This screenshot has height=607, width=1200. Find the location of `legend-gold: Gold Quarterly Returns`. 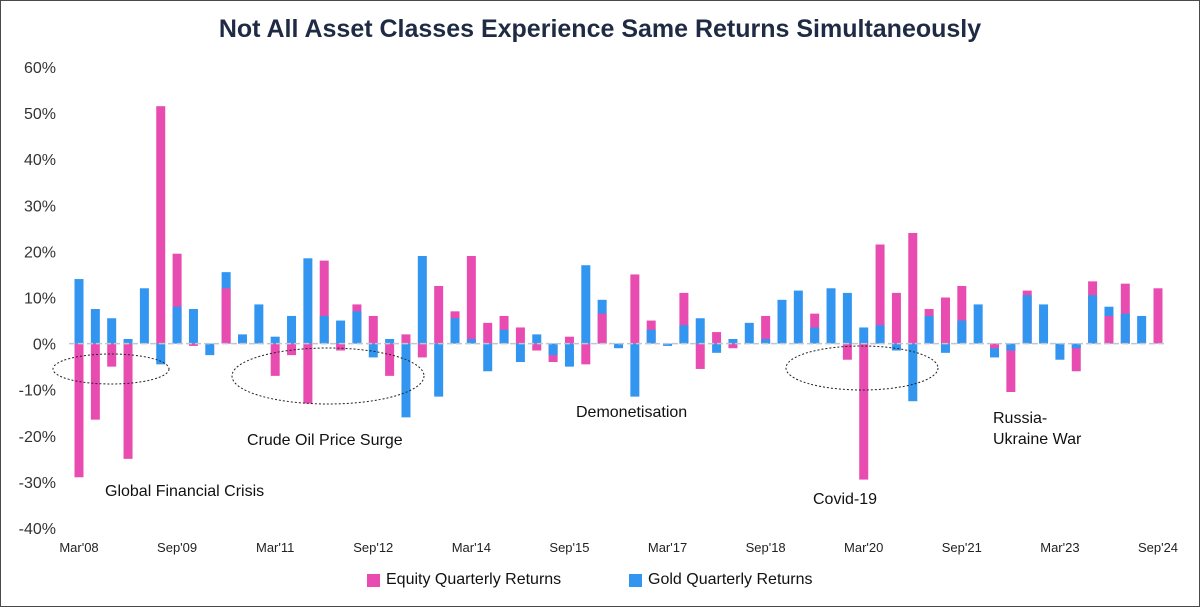

legend-gold: Gold Quarterly Returns is located at coordinates (721, 580).